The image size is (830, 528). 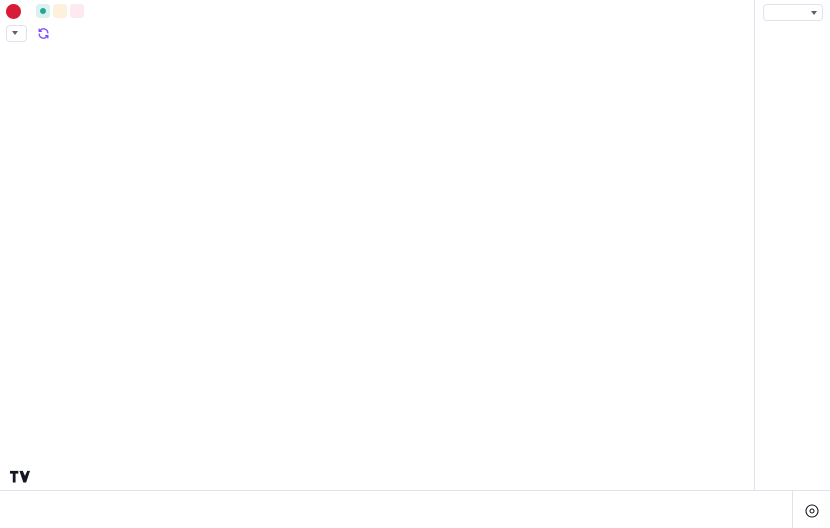 What do you see at coordinates (812, 511) in the screenshot?
I see `gear-icon` at bounding box center [812, 511].